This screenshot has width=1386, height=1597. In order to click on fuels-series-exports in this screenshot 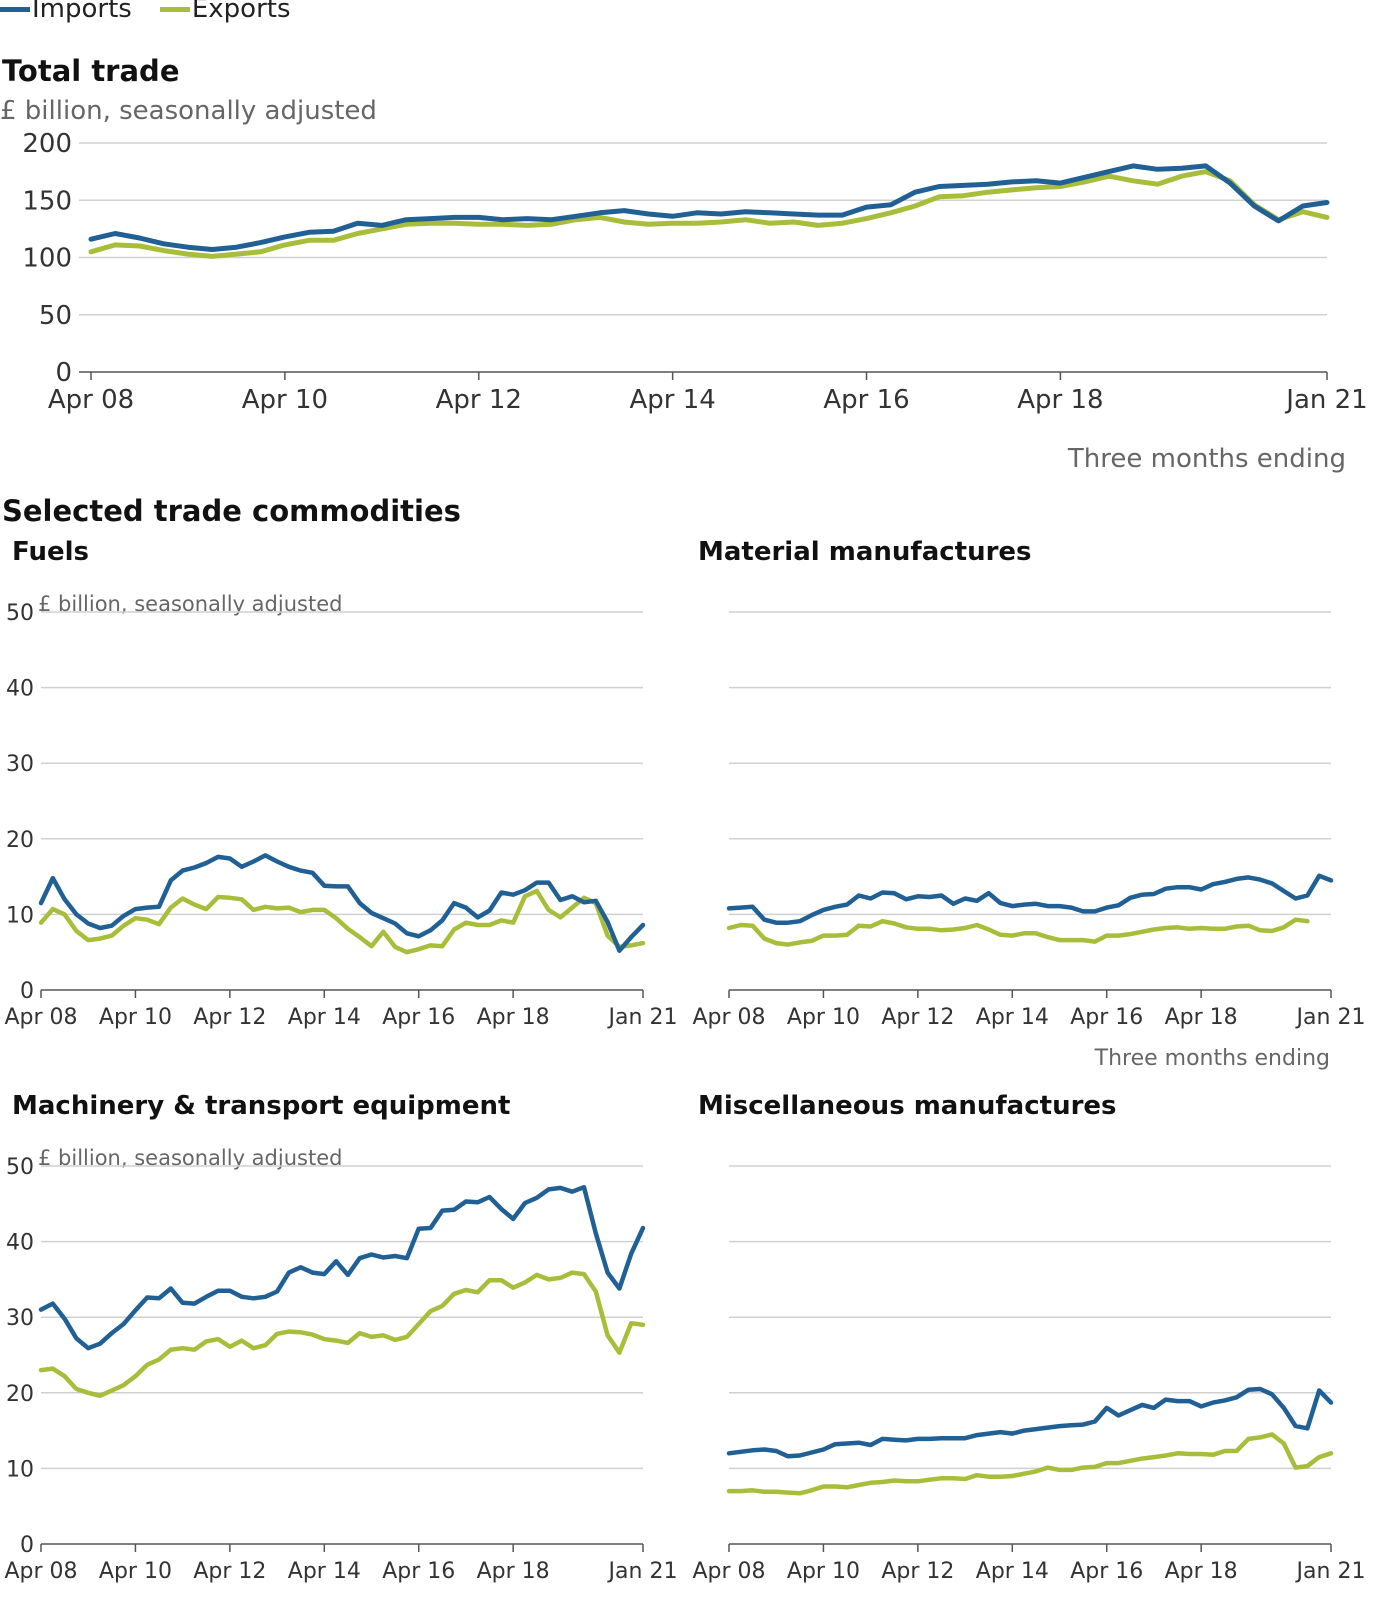, I will do `click(342, 921)`.